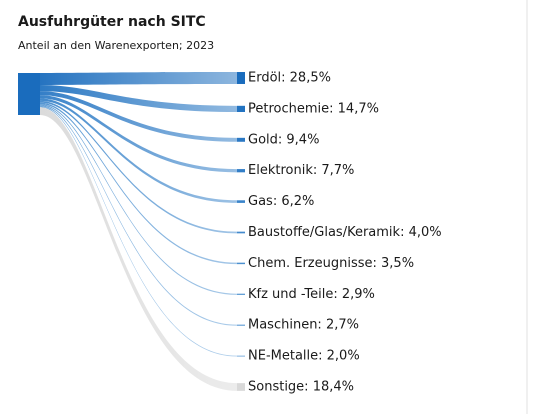  I want to click on data-label: Petrochemie: 14,7%, so click(313, 108).